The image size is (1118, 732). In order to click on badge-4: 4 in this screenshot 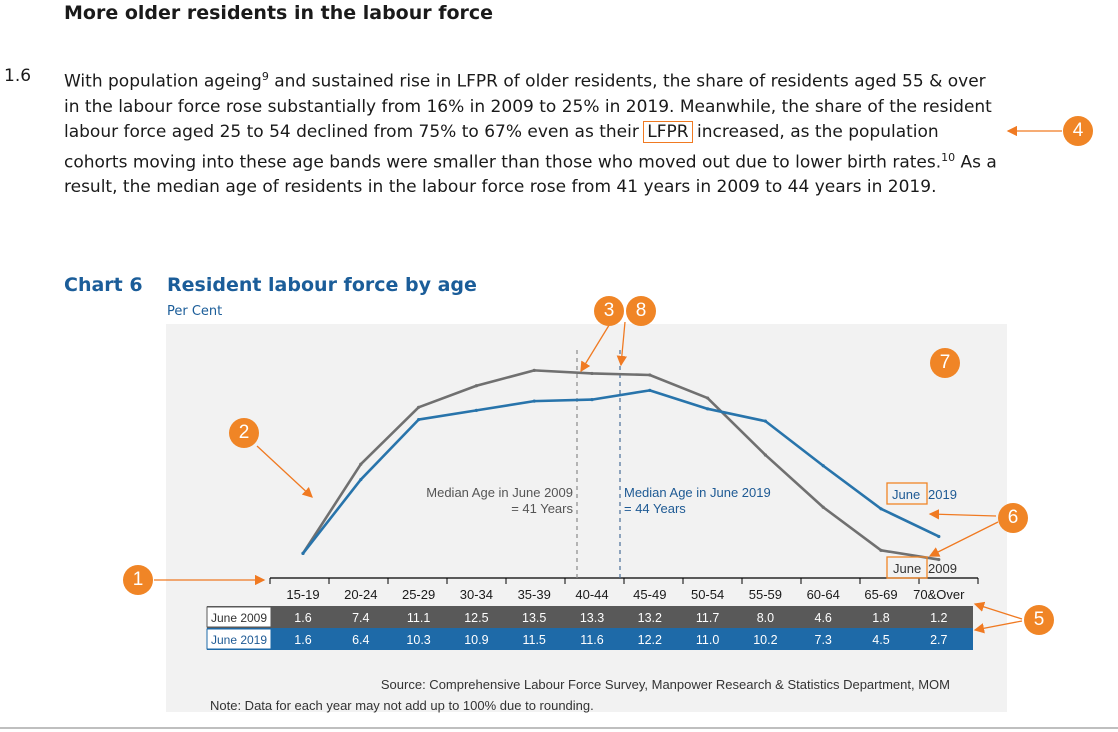, I will do `click(1078, 131)`.